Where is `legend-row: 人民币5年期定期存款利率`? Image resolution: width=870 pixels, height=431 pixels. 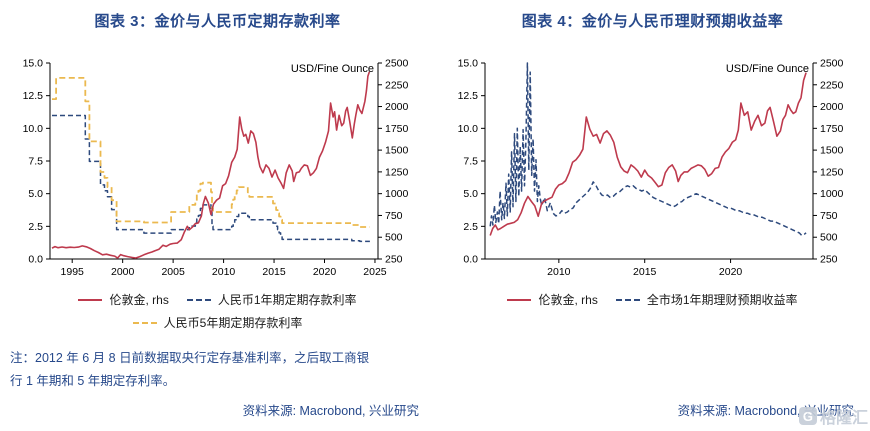
legend-row: 人民币5年期定期存款利率 is located at coordinates (217, 322).